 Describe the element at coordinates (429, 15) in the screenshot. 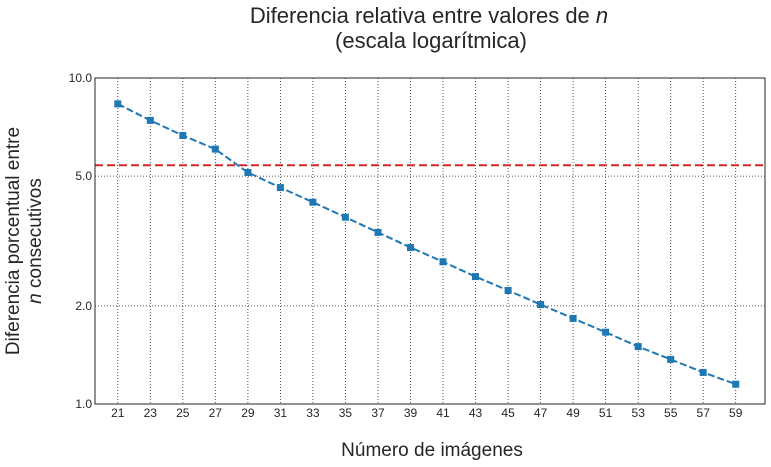

I see `chart-title-line1: Diferencia relativa entre valores de n` at that location.